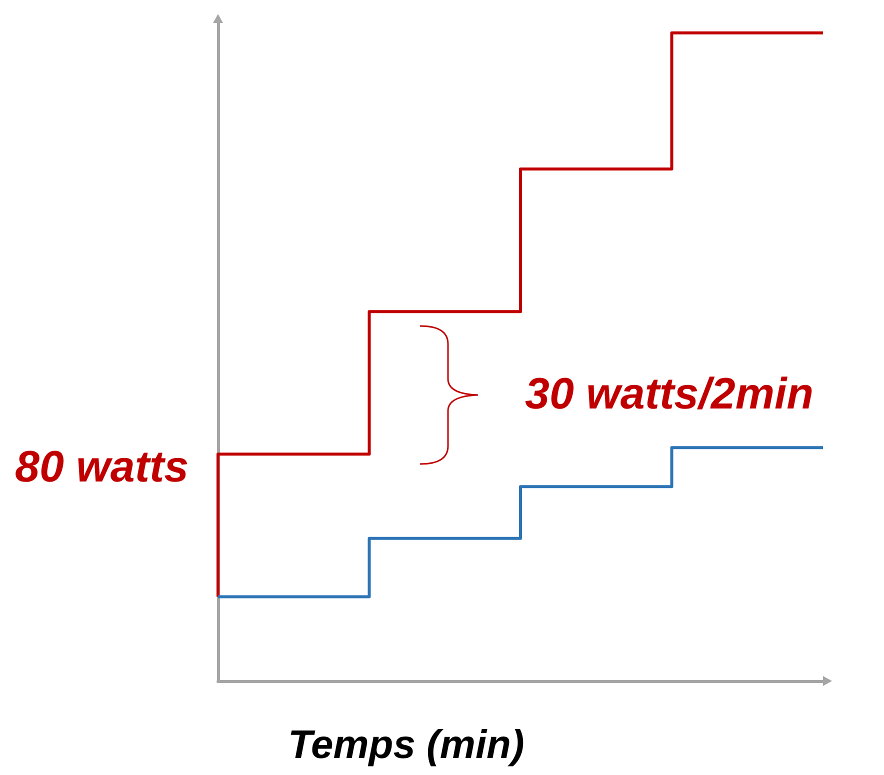 The image size is (884, 775). What do you see at coordinates (102, 467) in the screenshot?
I see `text: 80 watts` at bounding box center [102, 467].